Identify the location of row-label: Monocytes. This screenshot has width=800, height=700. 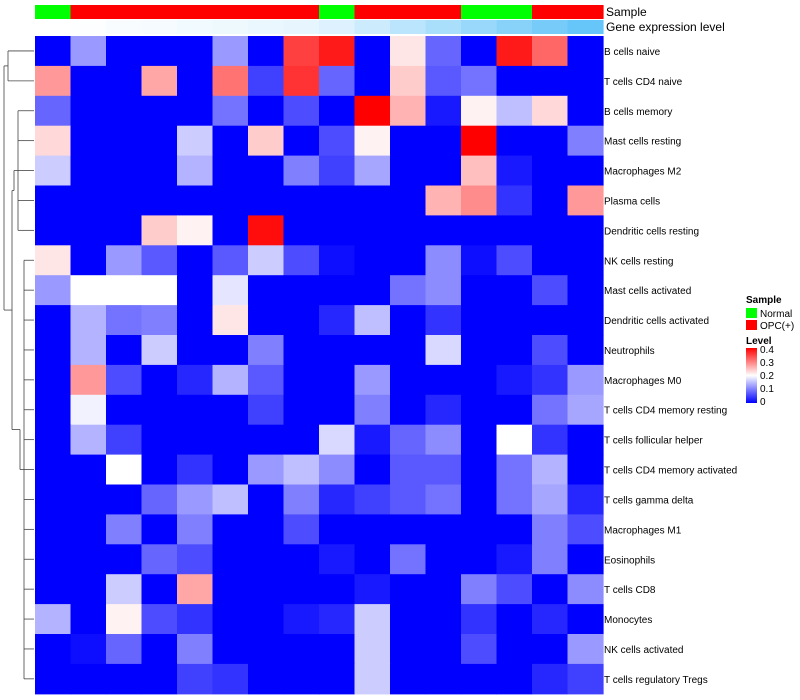
(628, 620).